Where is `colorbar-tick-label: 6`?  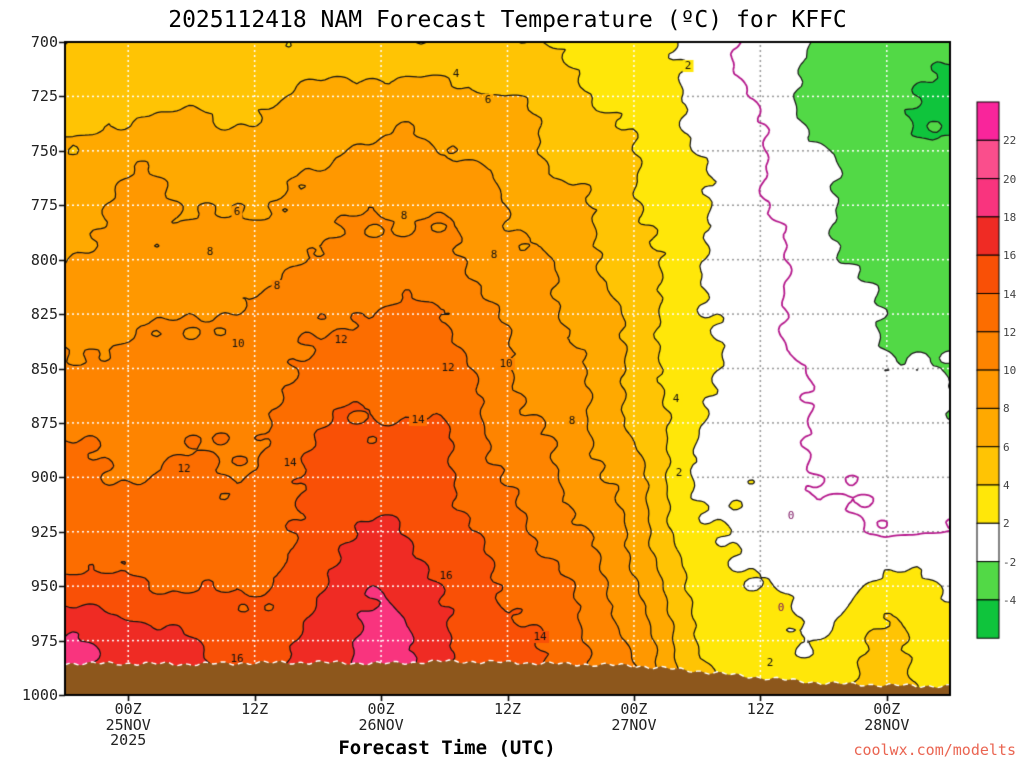 colorbar-tick-label: 6 is located at coordinates (1006, 447).